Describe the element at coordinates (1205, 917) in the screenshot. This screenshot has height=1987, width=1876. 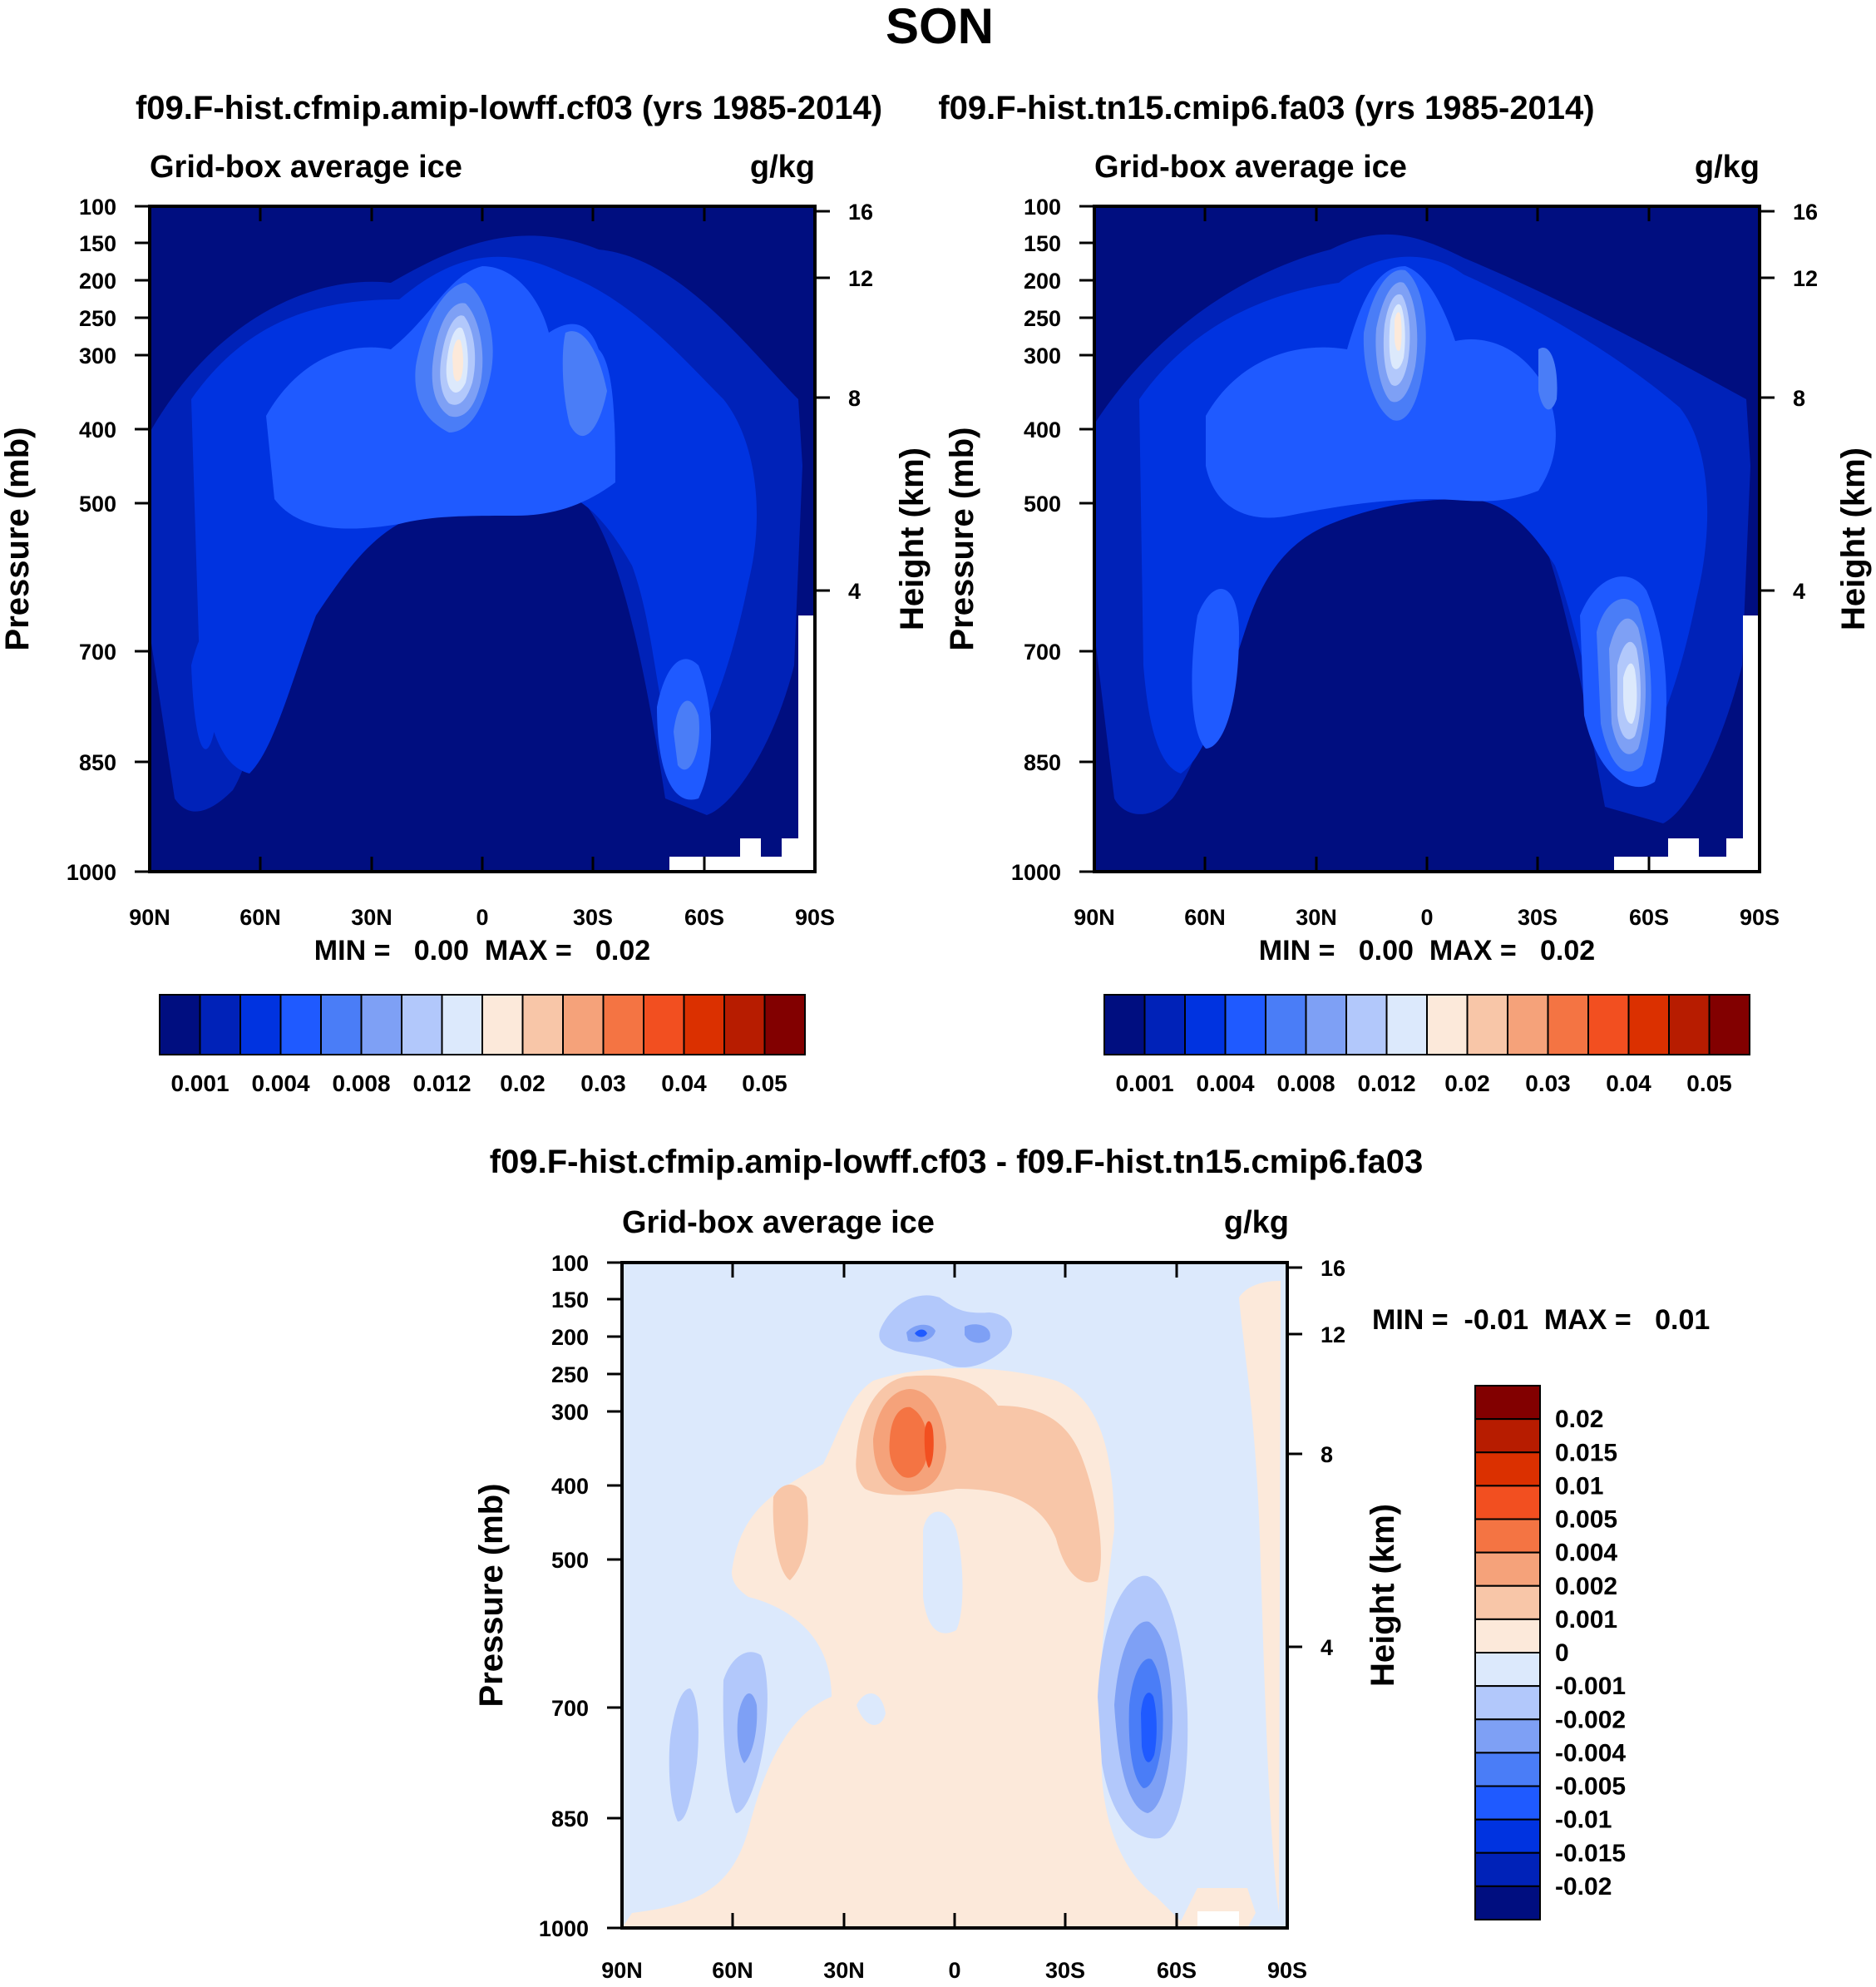
I see `panel-2-xtick-label: 60N` at that location.